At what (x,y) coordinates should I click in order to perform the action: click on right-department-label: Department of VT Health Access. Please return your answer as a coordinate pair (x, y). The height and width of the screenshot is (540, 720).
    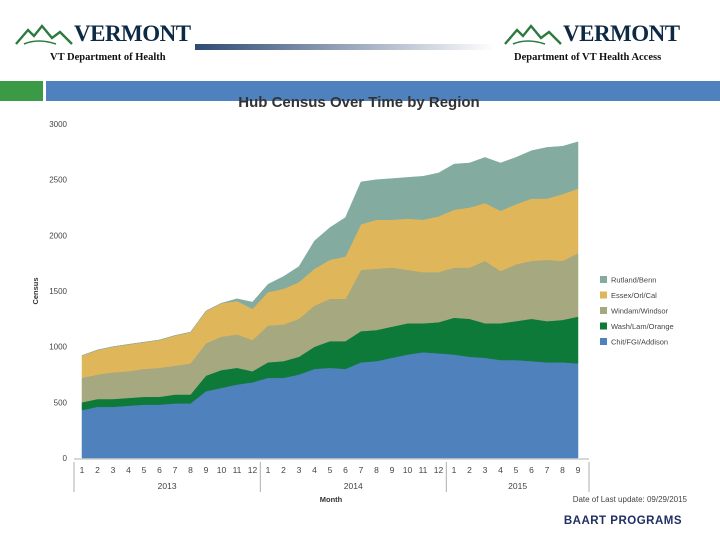
    Looking at the image, I should click on (588, 57).